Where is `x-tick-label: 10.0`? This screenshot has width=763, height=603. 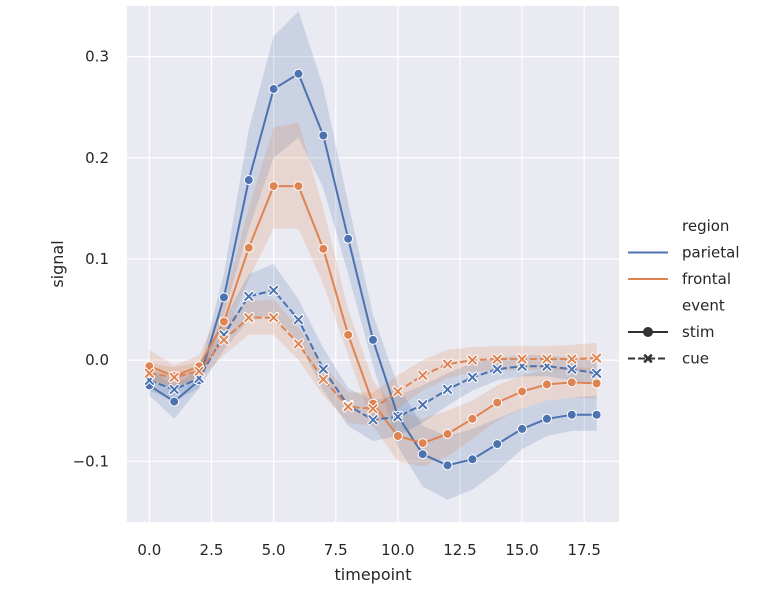 x-tick-label: 10.0 is located at coordinates (397, 550).